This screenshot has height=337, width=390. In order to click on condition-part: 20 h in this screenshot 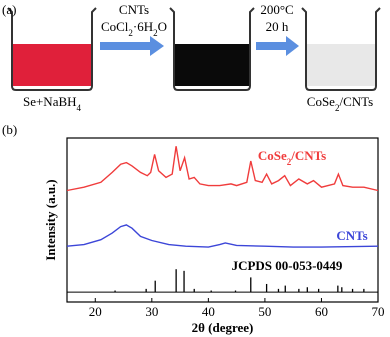, I will do `click(277, 26)`.